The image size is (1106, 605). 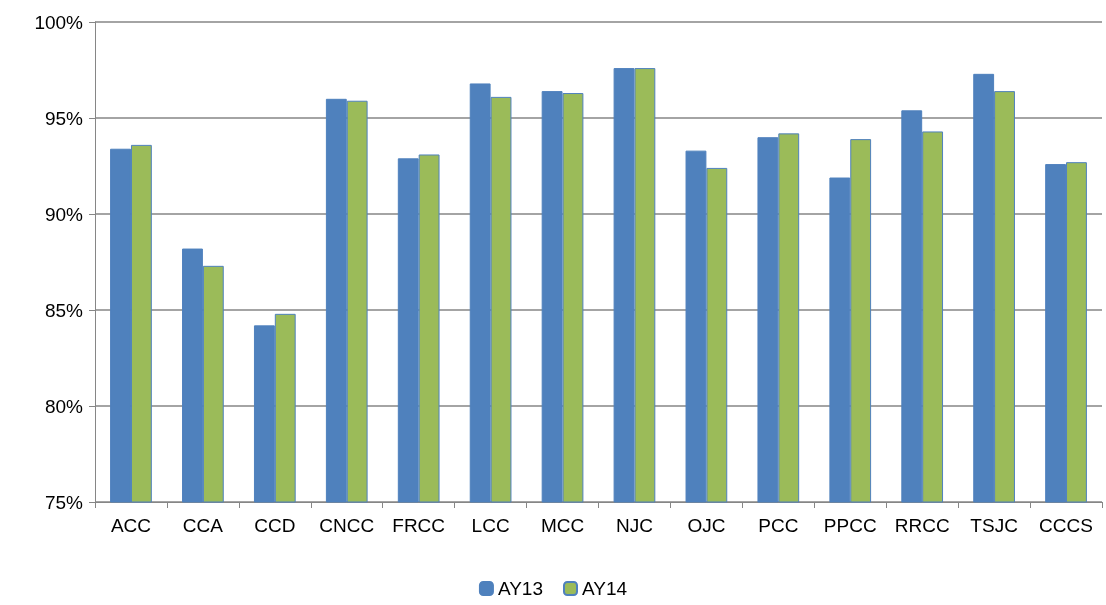 What do you see at coordinates (605, 588) in the screenshot?
I see `legend-label: AY14` at bounding box center [605, 588].